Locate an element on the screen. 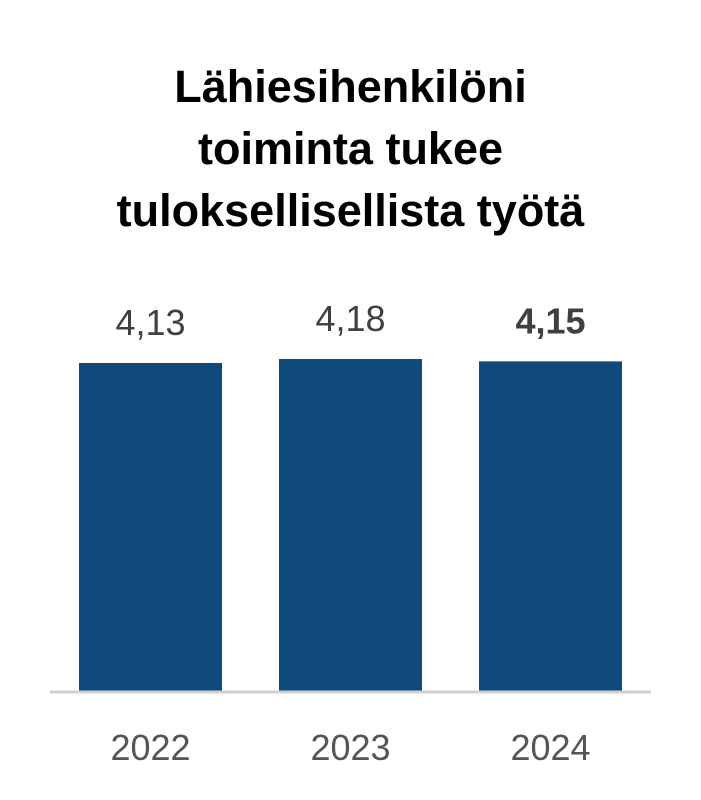 Image resolution: width=701 pixels, height=800 pixels. bar-2023 is located at coordinates (350, 525).